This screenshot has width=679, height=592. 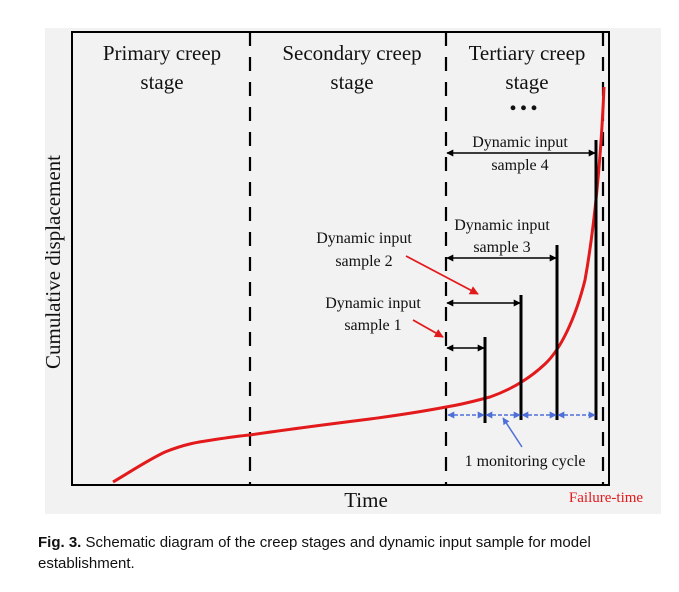 I want to click on tertiary-stage-label-line1: Tertiary creep, so click(x=527, y=53).